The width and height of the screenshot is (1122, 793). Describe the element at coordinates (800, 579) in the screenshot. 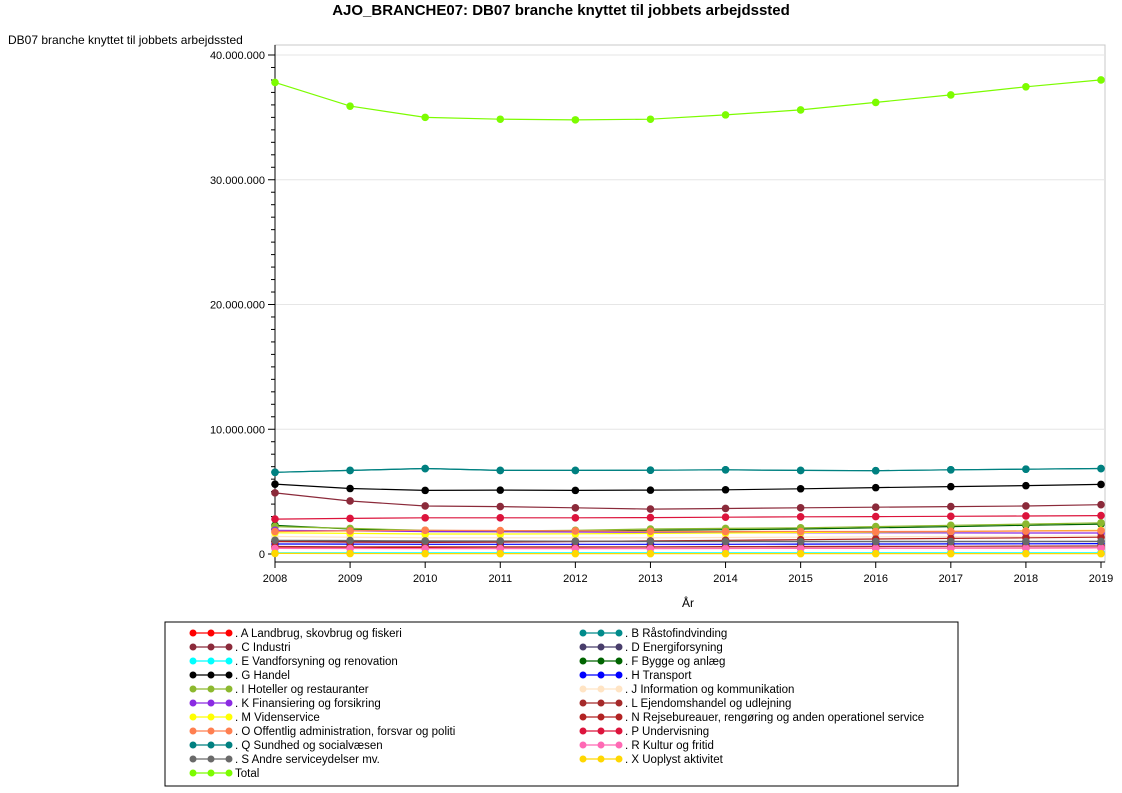

I see `x-tick-label: 2015` at that location.